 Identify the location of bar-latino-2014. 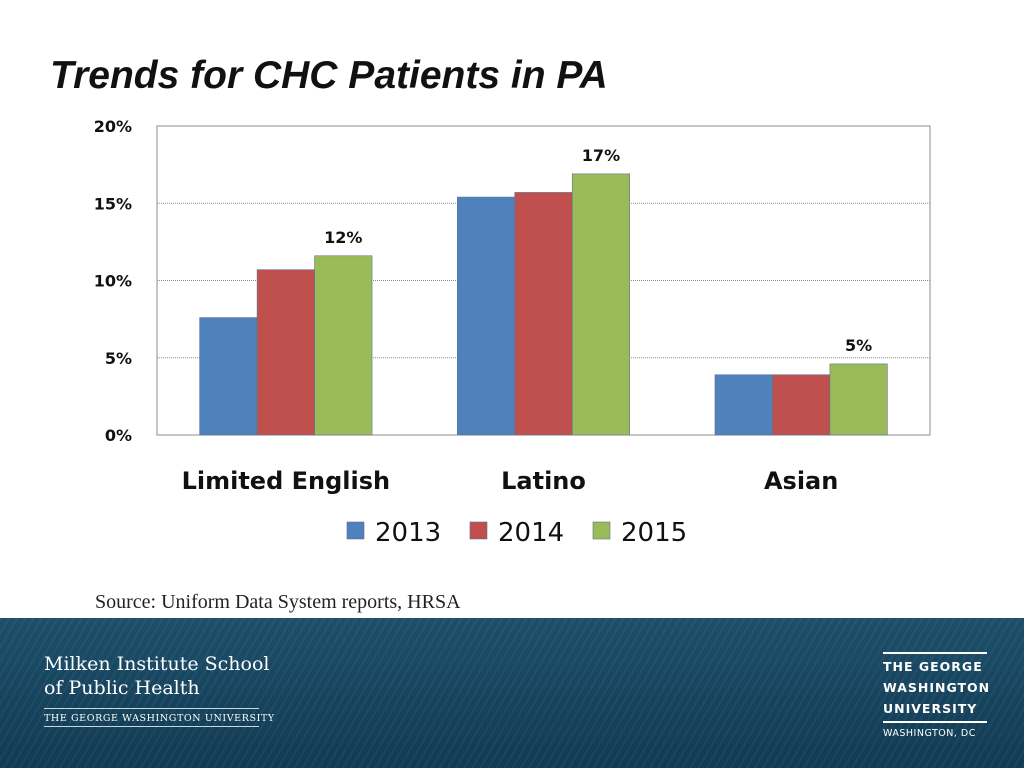
(543, 314).